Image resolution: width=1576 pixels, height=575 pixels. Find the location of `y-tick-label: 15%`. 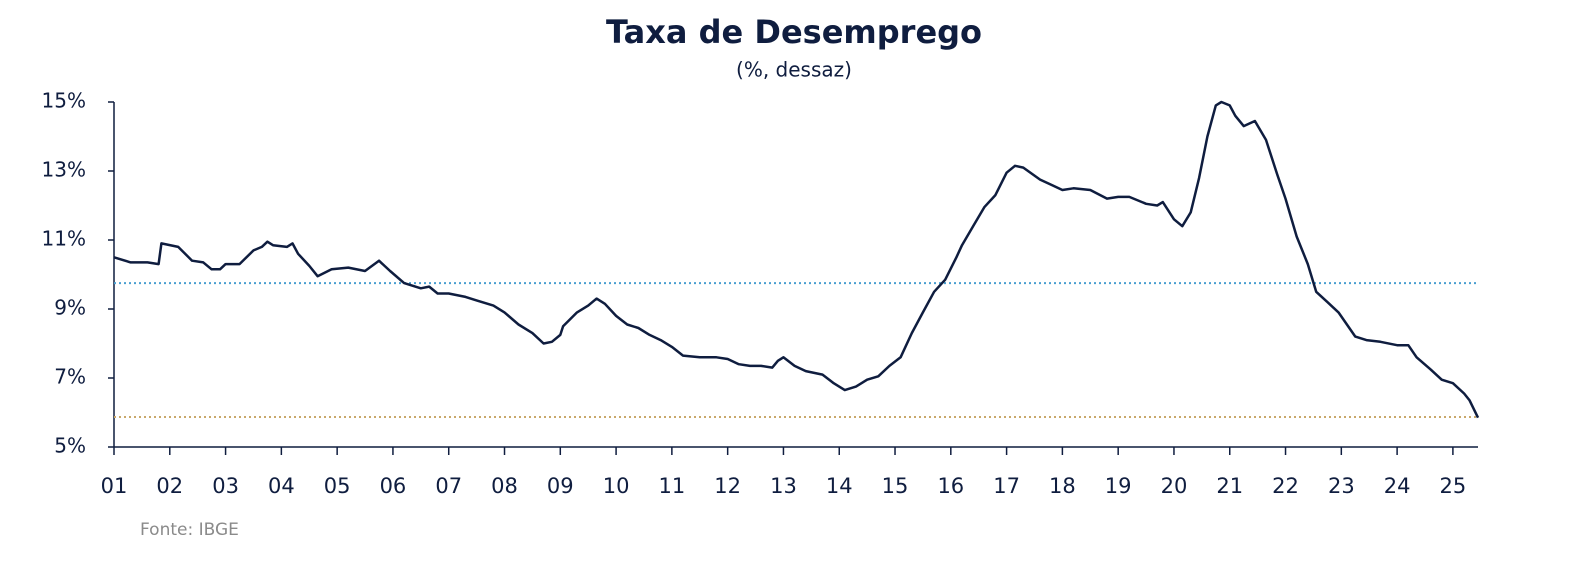

y-tick-label: 15% is located at coordinates (64, 101).